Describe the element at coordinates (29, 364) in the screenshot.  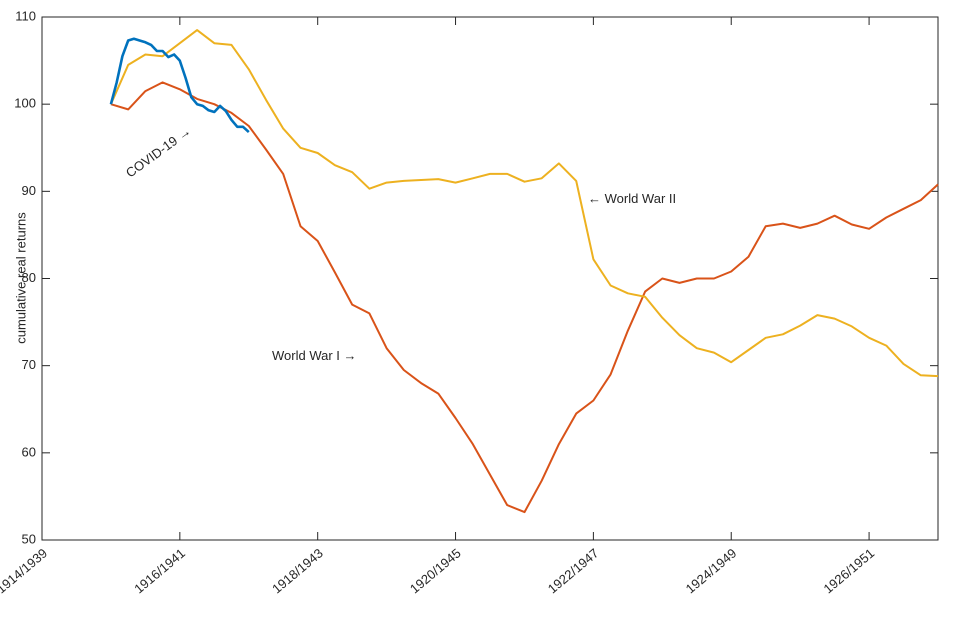
I see `y-tick-label: 70` at that location.